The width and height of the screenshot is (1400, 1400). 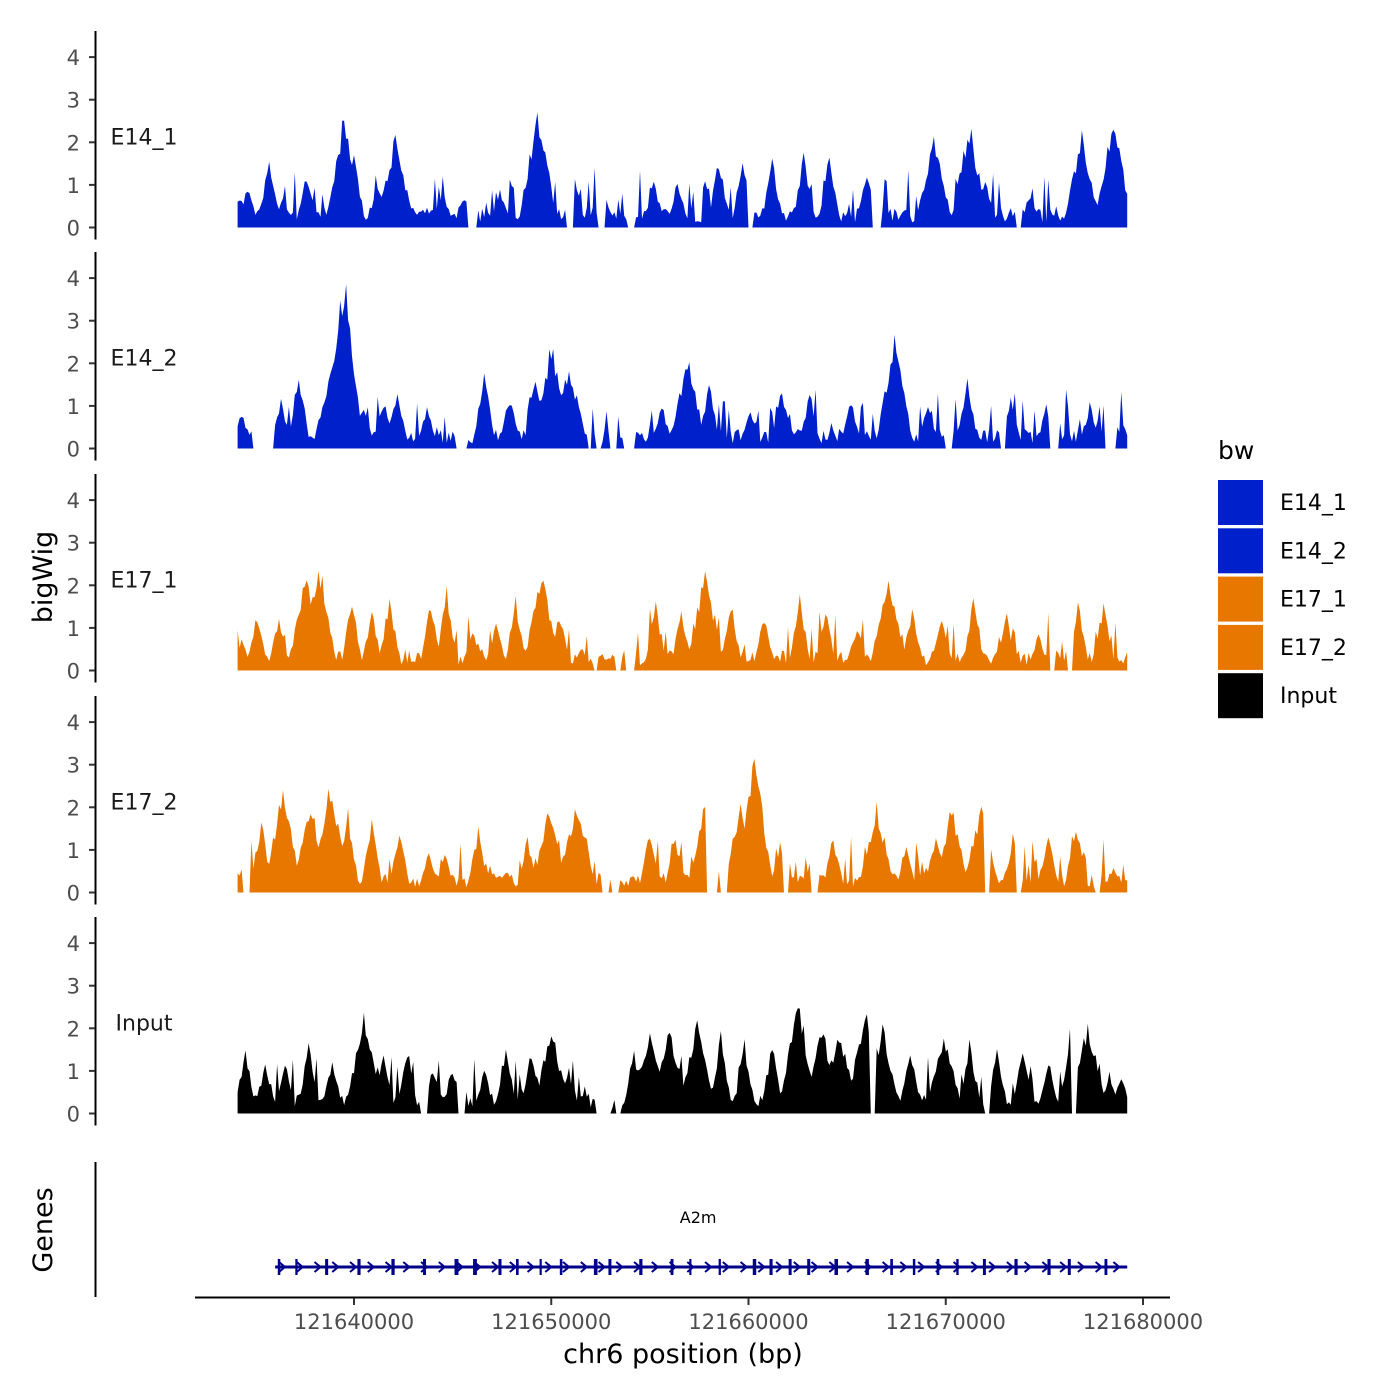 What do you see at coordinates (73, 279) in the screenshot?
I see `y-tick-label-E14_2-4: 4` at bounding box center [73, 279].